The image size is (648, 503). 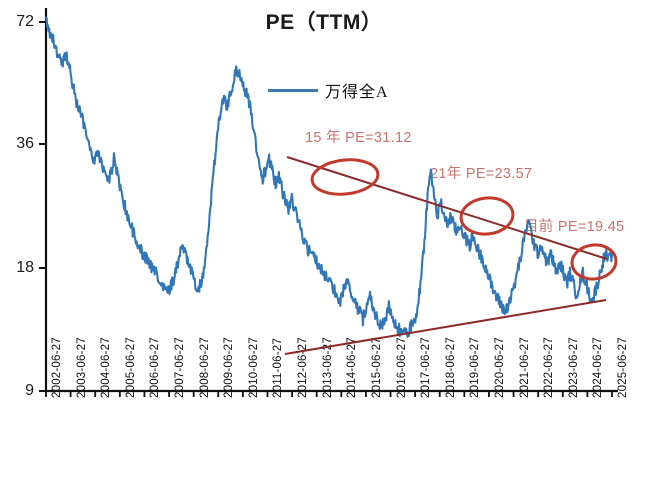 I want to click on y-tick-9: 9, so click(x=29, y=390).